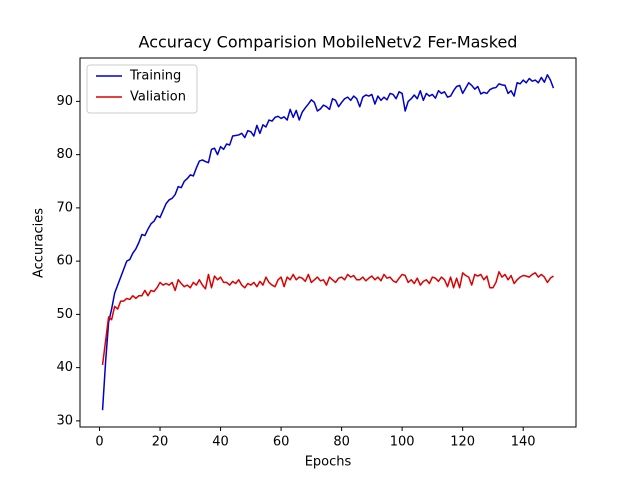  What do you see at coordinates (523, 442) in the screenshot?
I see `x-tick-label: 140` at bounding box center [523, 442].